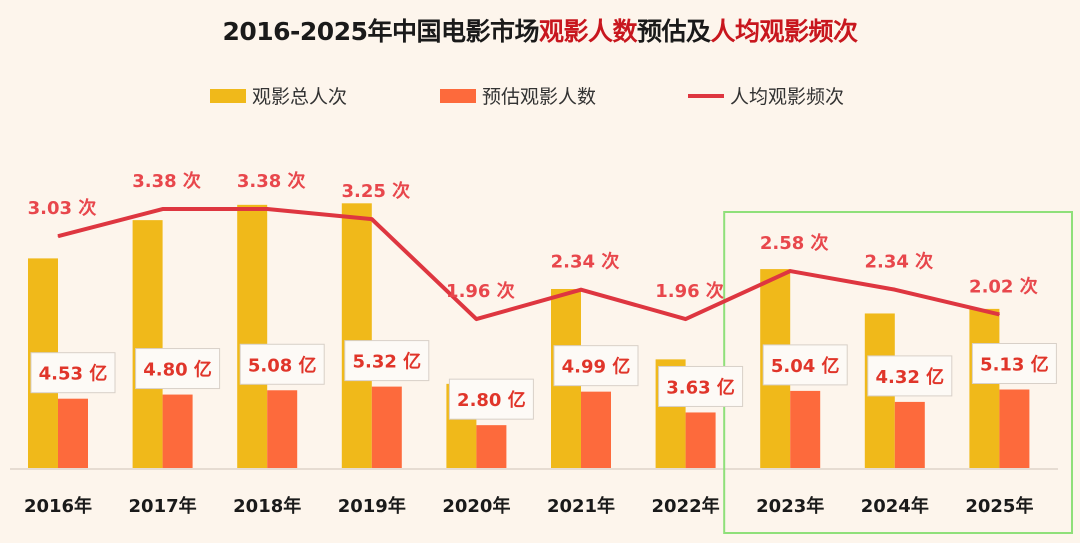 The width and height of the screenshot is (1080, 543). Describe the element at coordinates (706, 95) in the screenshot. I see `legend-swatch-frequency` at that location.